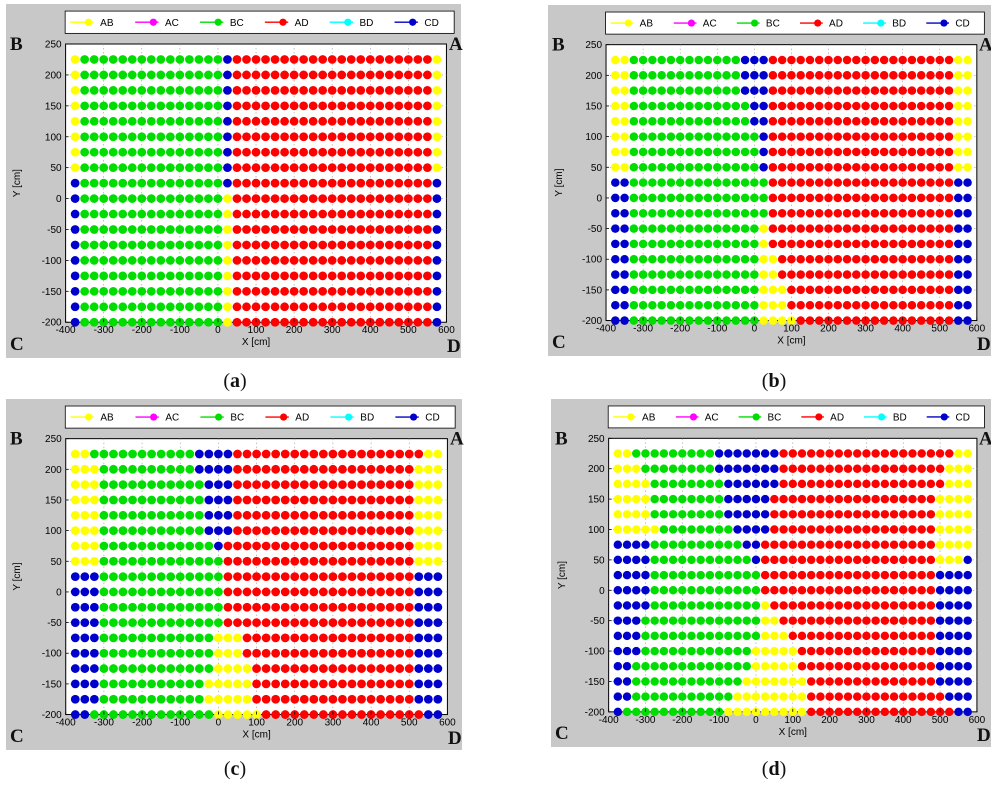 Image resolution: width=991 pixels, height=792 pixels. I want to click on legend-marker, so click(754, 23).